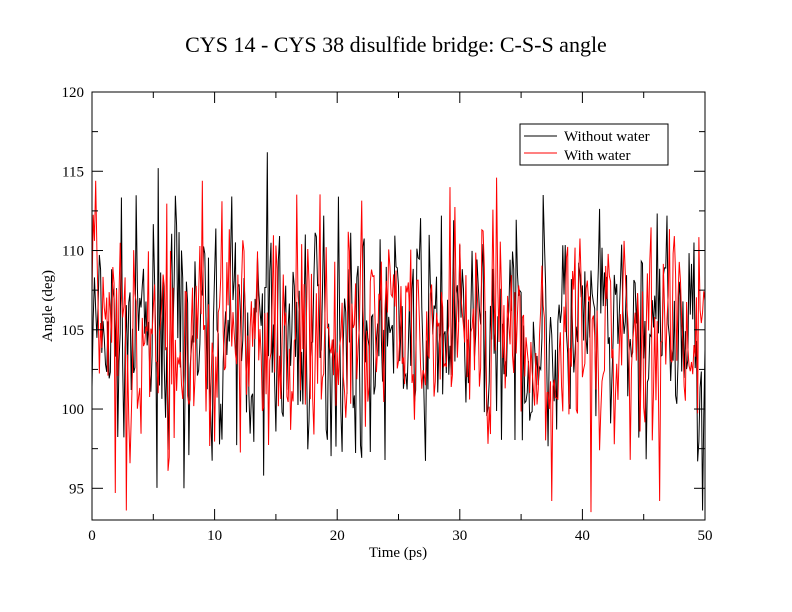  I want to click on x-tick-label: 20, so click(337, 536).